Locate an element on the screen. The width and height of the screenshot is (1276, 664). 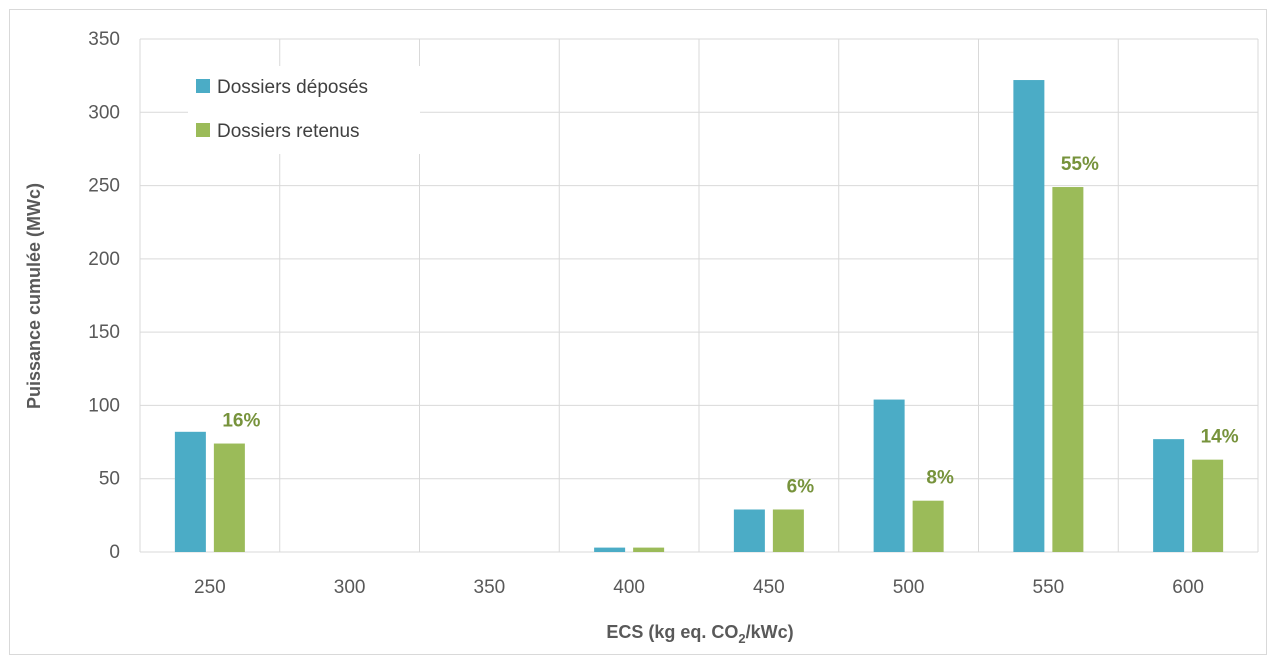
y-tick-label: 150 is located at coordinates (104, 332).